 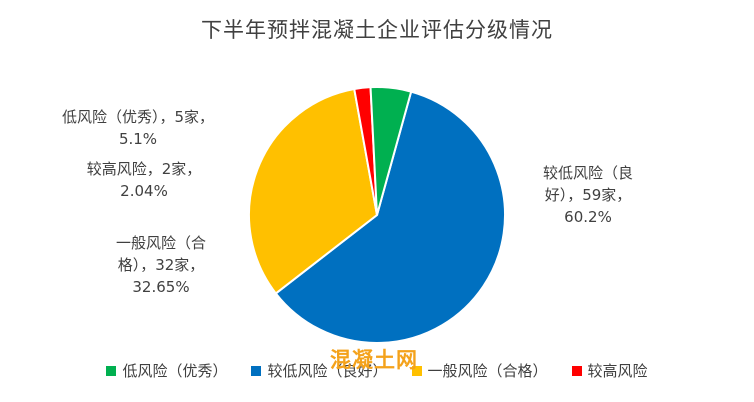 What do you see at coordinates (175, 371) in the screenshot?
I see `legend-label-low: 低风险（优秀）` at bounding box center [175, 371].